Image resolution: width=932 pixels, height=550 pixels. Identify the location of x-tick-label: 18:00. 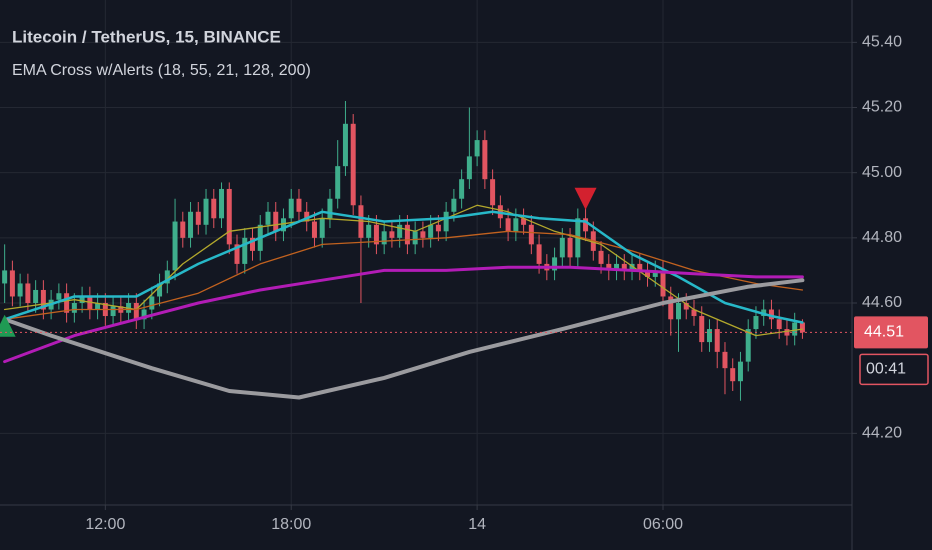
(291, 524).